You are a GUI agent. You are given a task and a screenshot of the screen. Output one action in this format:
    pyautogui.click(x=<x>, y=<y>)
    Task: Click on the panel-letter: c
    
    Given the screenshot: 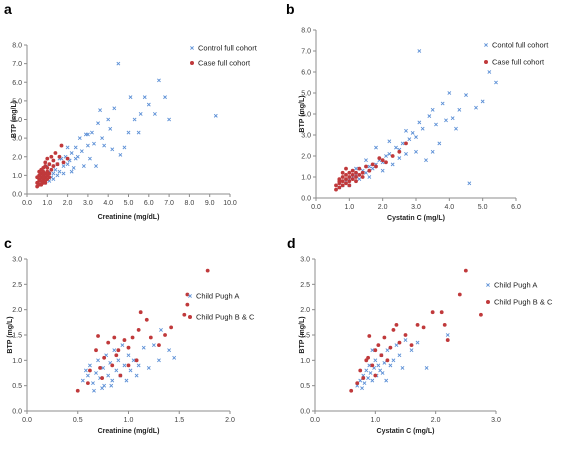 What is the action you would take?
    pyautogui.click(x=8, y=243)
    